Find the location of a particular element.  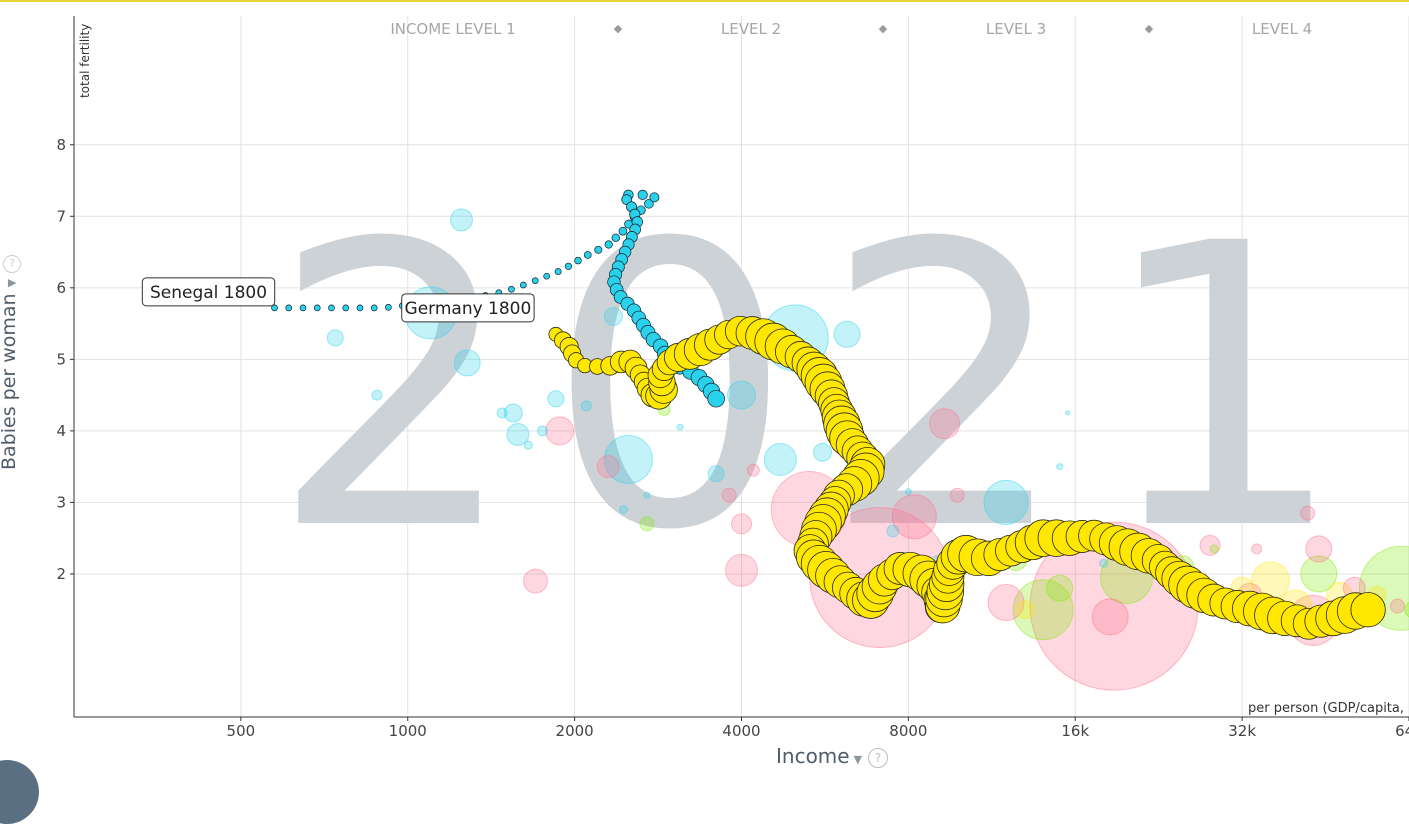

x-tick-label: 16k is located at coordinates (1075, 731).